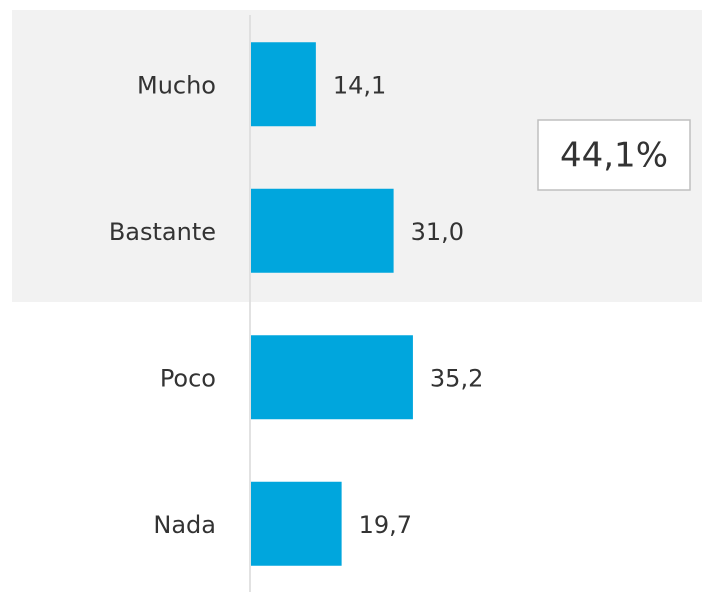 The image size is (702, 594). I want to click on value-label: 14,1, so click(359, 85).